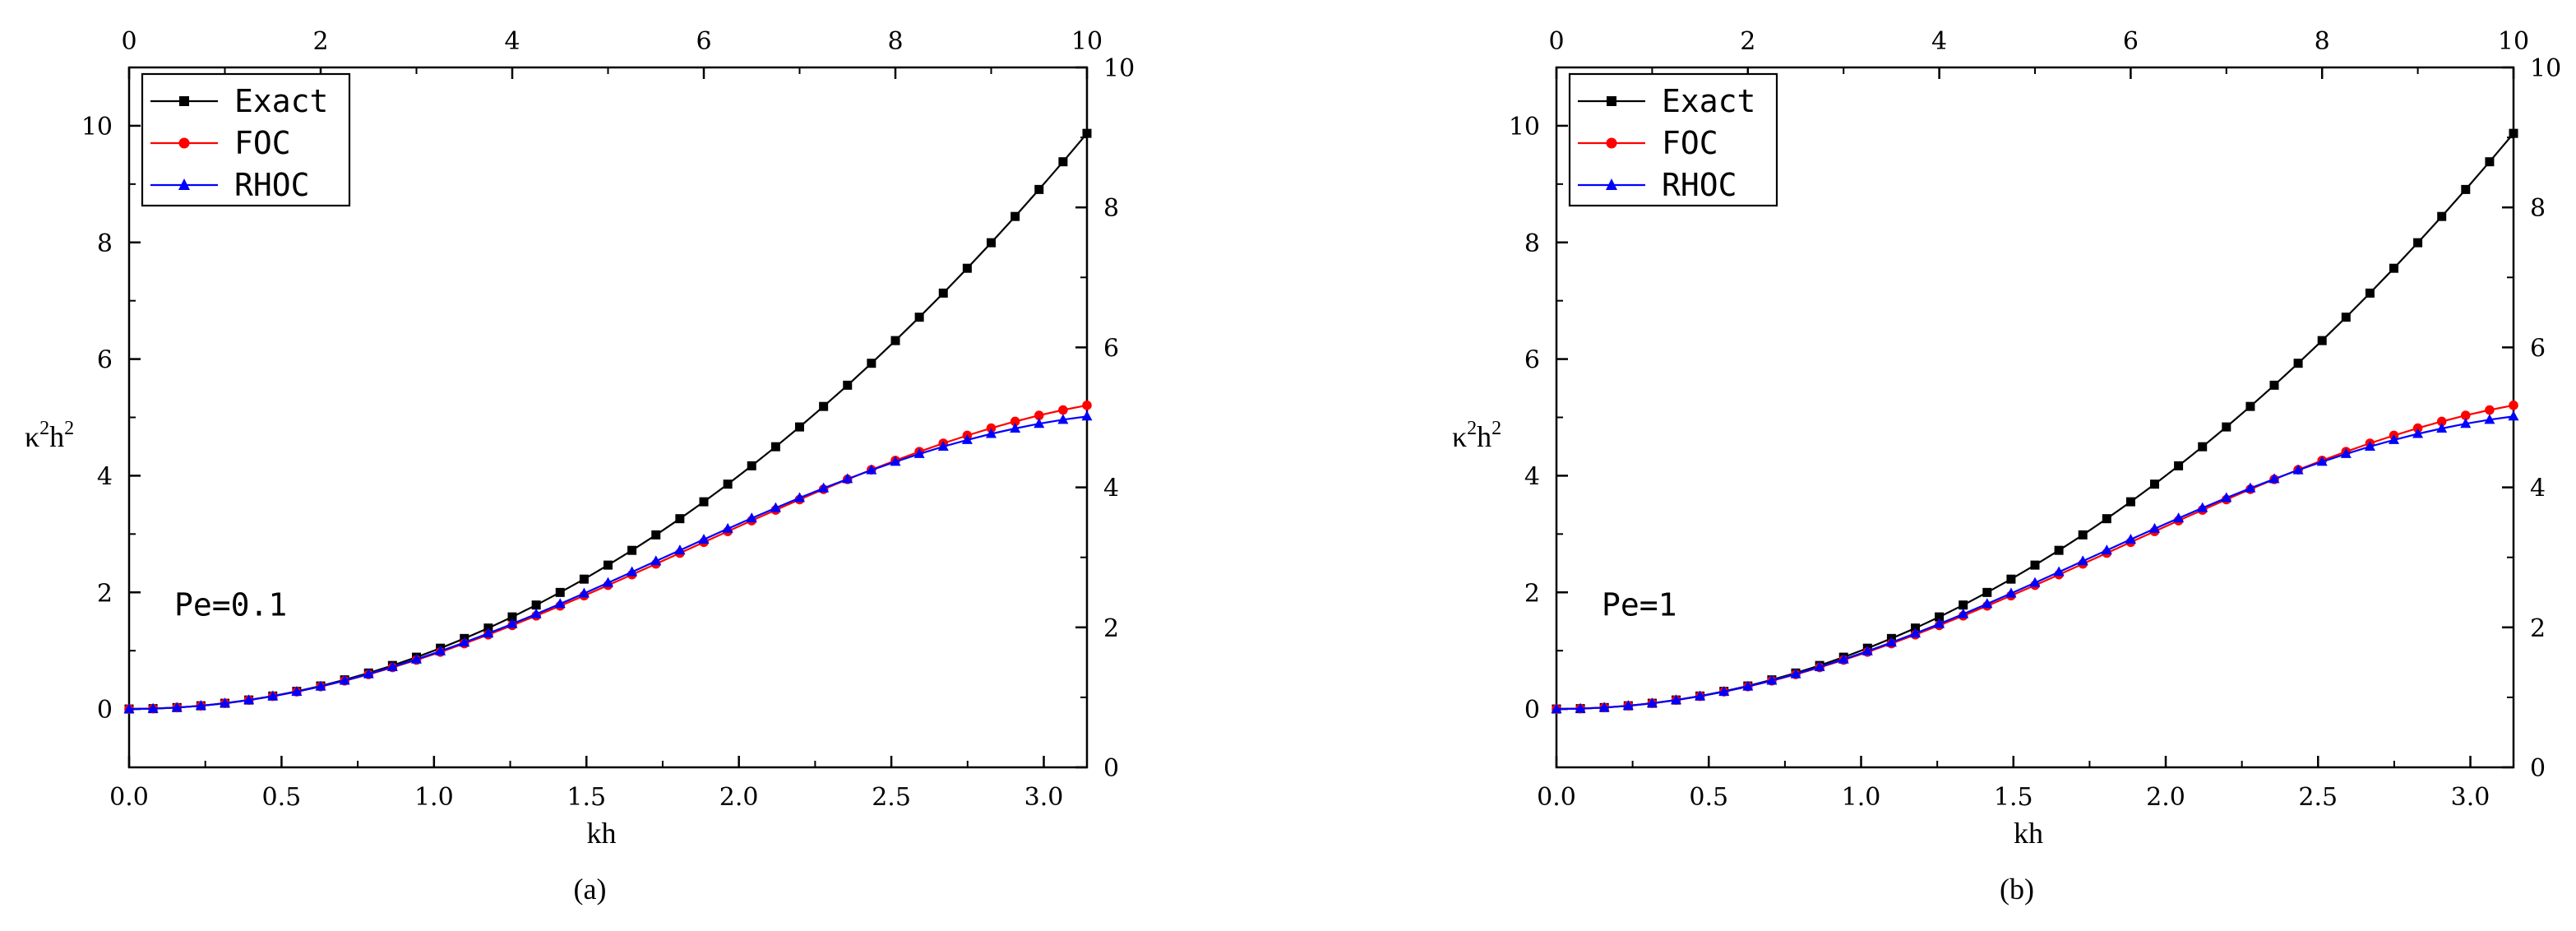  What do you see at coordinates (272, 185) in the screenshot?
I see `legend-label: RHOC` at bounding box center [272, 185].